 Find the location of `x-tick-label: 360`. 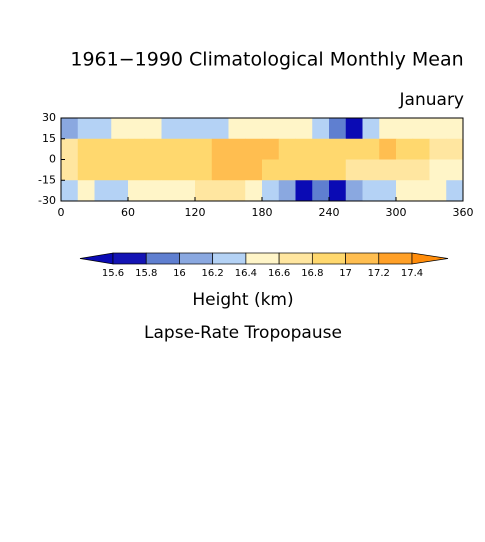

x-tick-label: 360 is located at coordinates (463, 212).